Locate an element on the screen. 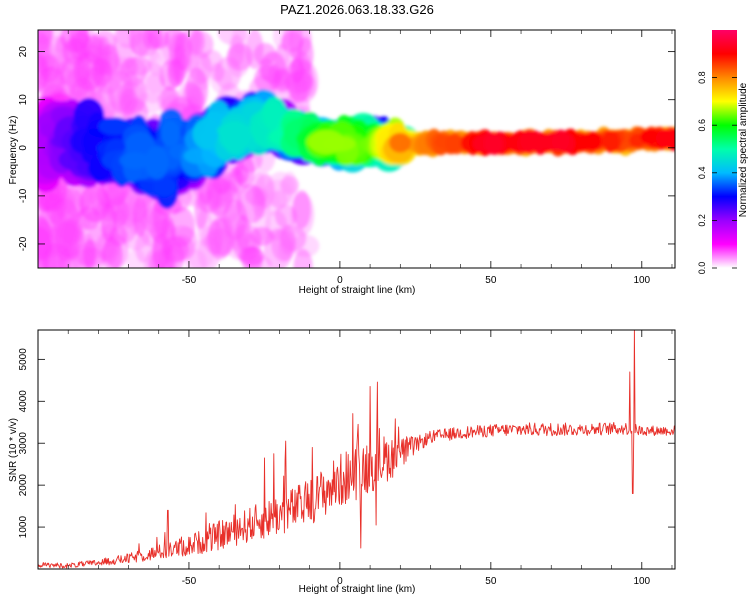 This screenshot has height=600, width=750. snr-y-tick-label: 4000 is located at coordinates (23, 401).